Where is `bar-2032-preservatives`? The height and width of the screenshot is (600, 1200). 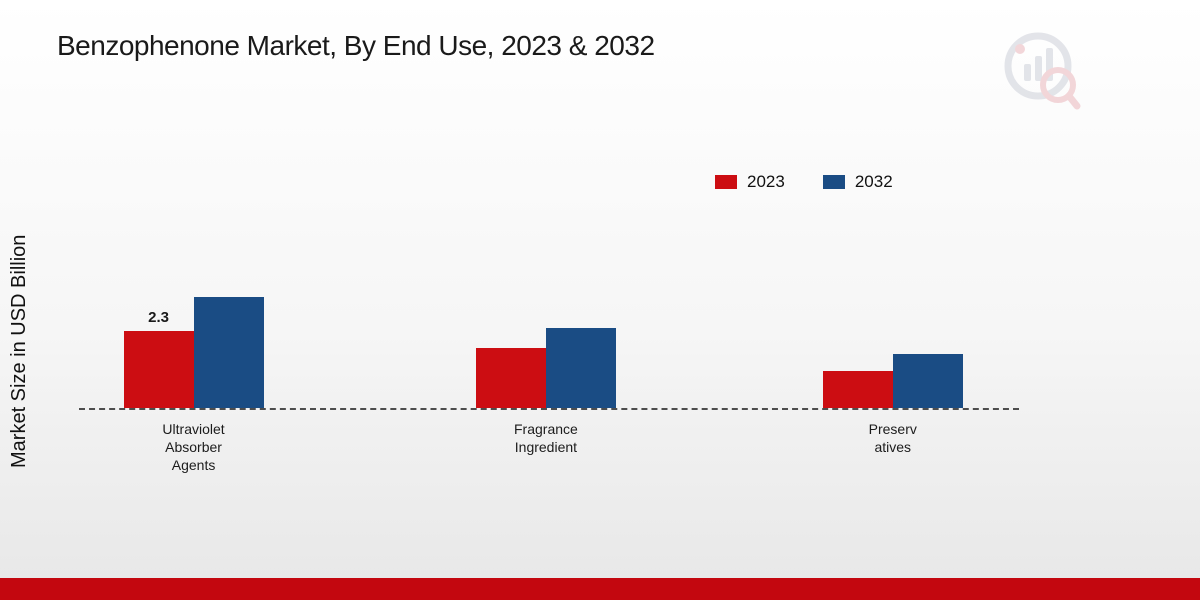
bar-2032-preservatives is located at coordinates (927, 381).